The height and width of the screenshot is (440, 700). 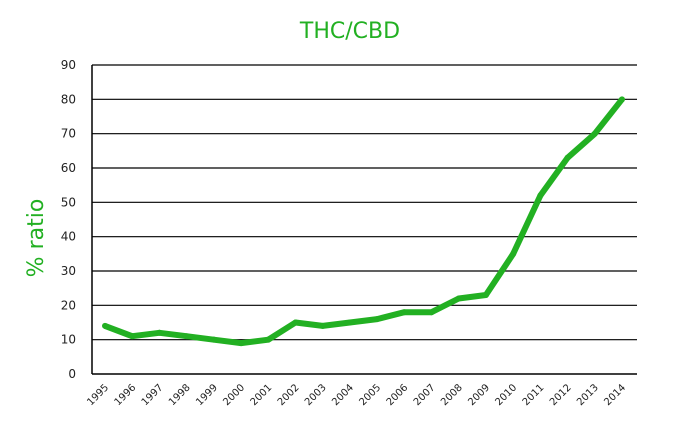 I want to click on data-point-2002, so click(x=295, y=322).